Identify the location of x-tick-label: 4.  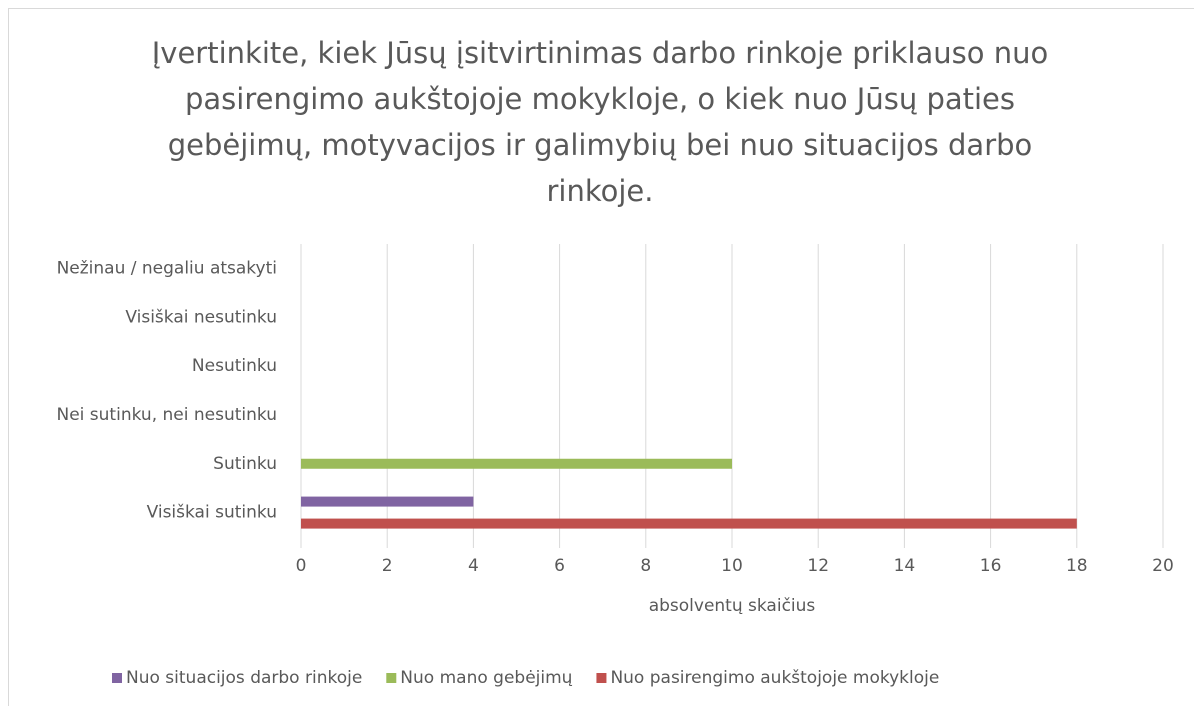
(473, 566).